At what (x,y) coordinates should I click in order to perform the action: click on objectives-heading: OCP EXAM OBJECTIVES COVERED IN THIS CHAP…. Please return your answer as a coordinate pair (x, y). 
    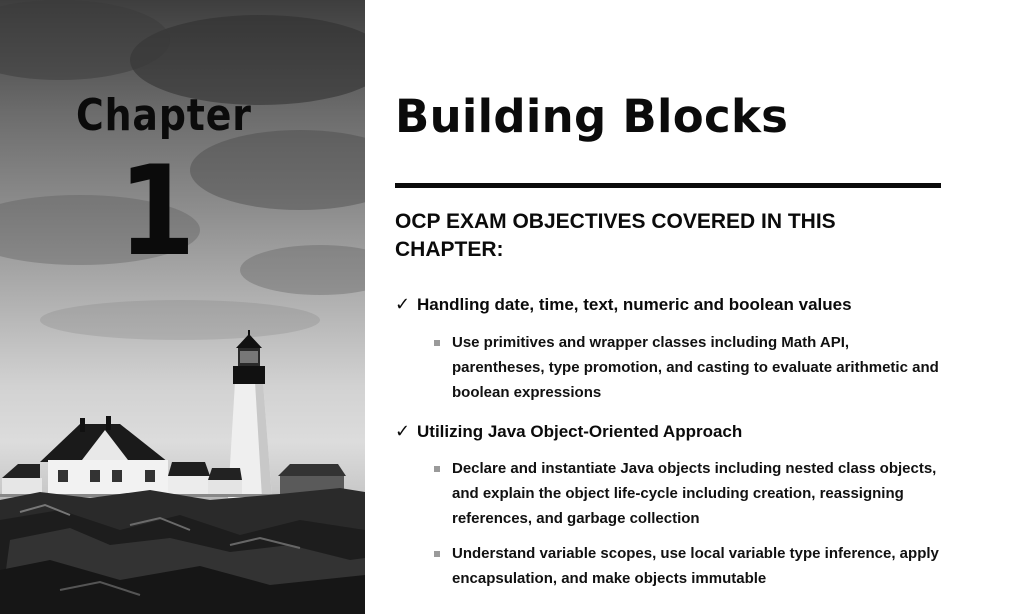
    Looking at the image, I should click on (615, 235).